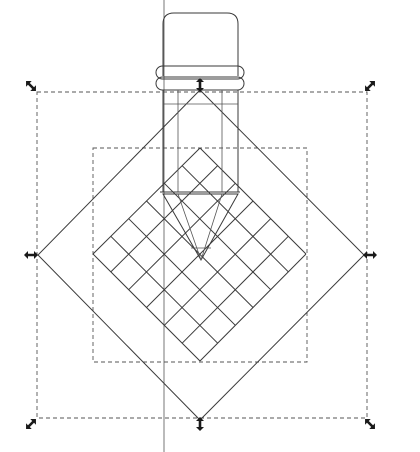 The image size is (420, 452). Describe the element at coordinates (370, 255) in the screenshot. I see `resize-e-icon` at that location.